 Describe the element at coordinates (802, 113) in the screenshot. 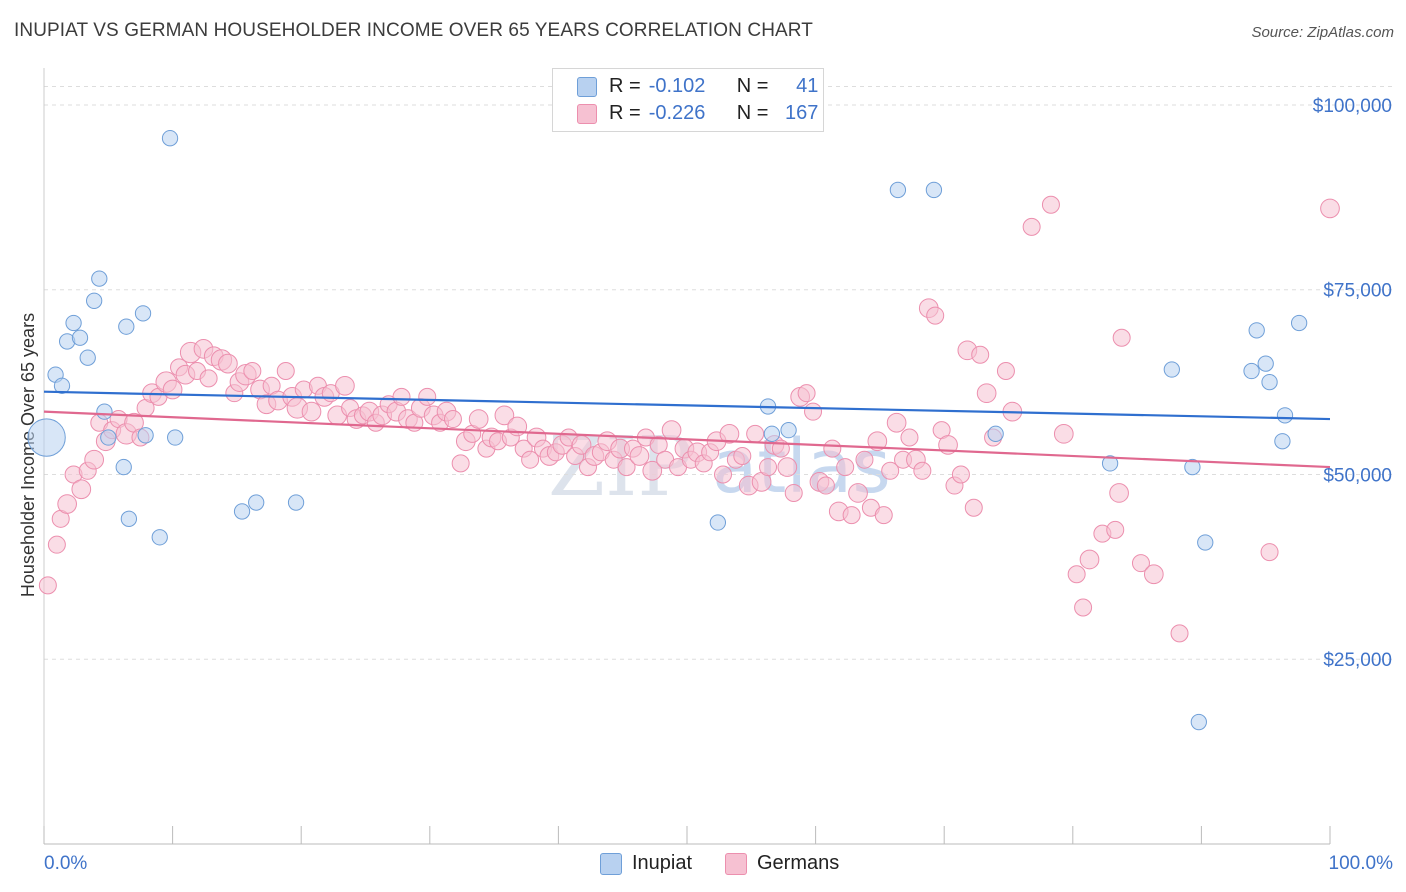

I see `legend-n-value: 167` at that location.